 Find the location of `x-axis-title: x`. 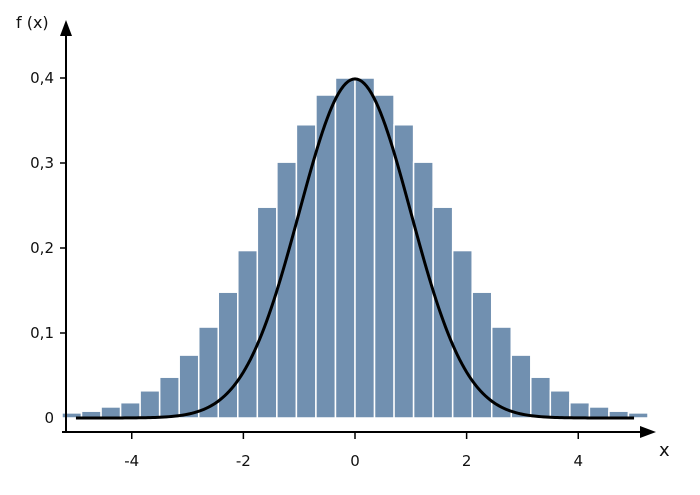

x-axis-title: x is located at coordinates (664, 450).